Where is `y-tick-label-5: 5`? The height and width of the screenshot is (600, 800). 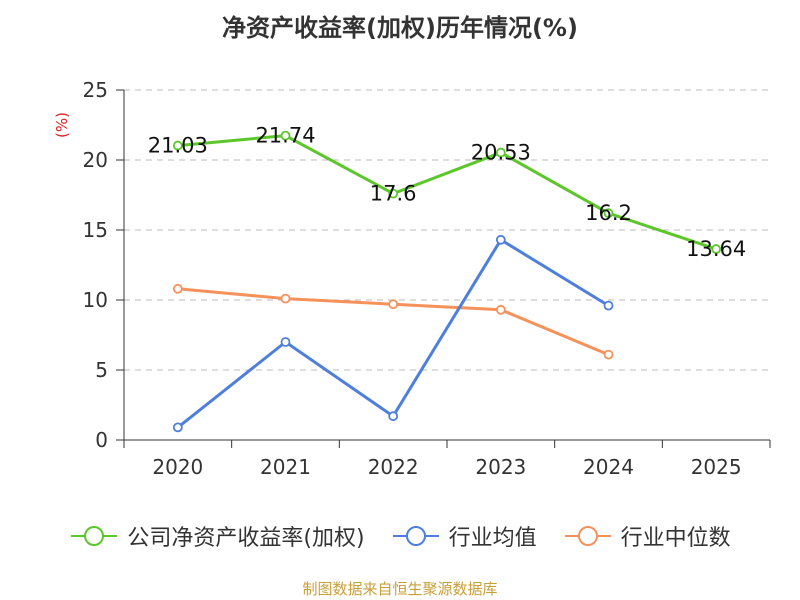 y-tick-label-5: 5 is located at coordinates (101, 370).